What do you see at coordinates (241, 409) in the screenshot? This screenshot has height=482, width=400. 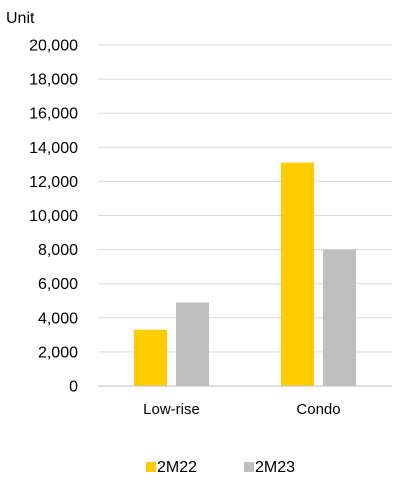 I see `x-axis-category-labels: Low-rise Condo` at bounding box center [241, 409].